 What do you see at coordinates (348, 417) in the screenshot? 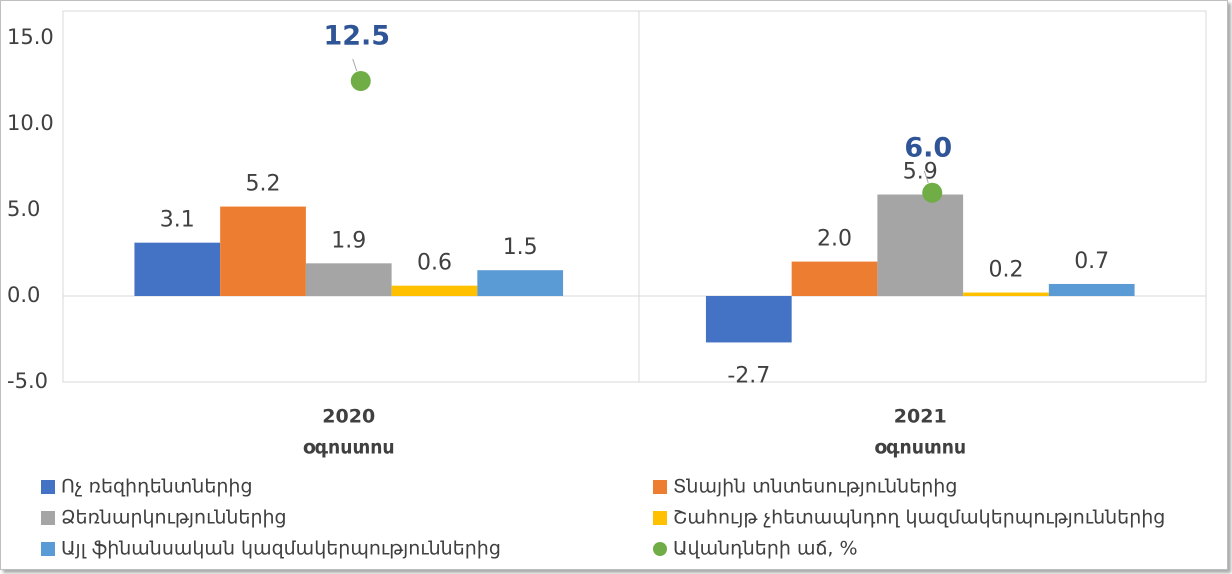
I see `x-tick-label: 2020` at bounding box center [348, 417].